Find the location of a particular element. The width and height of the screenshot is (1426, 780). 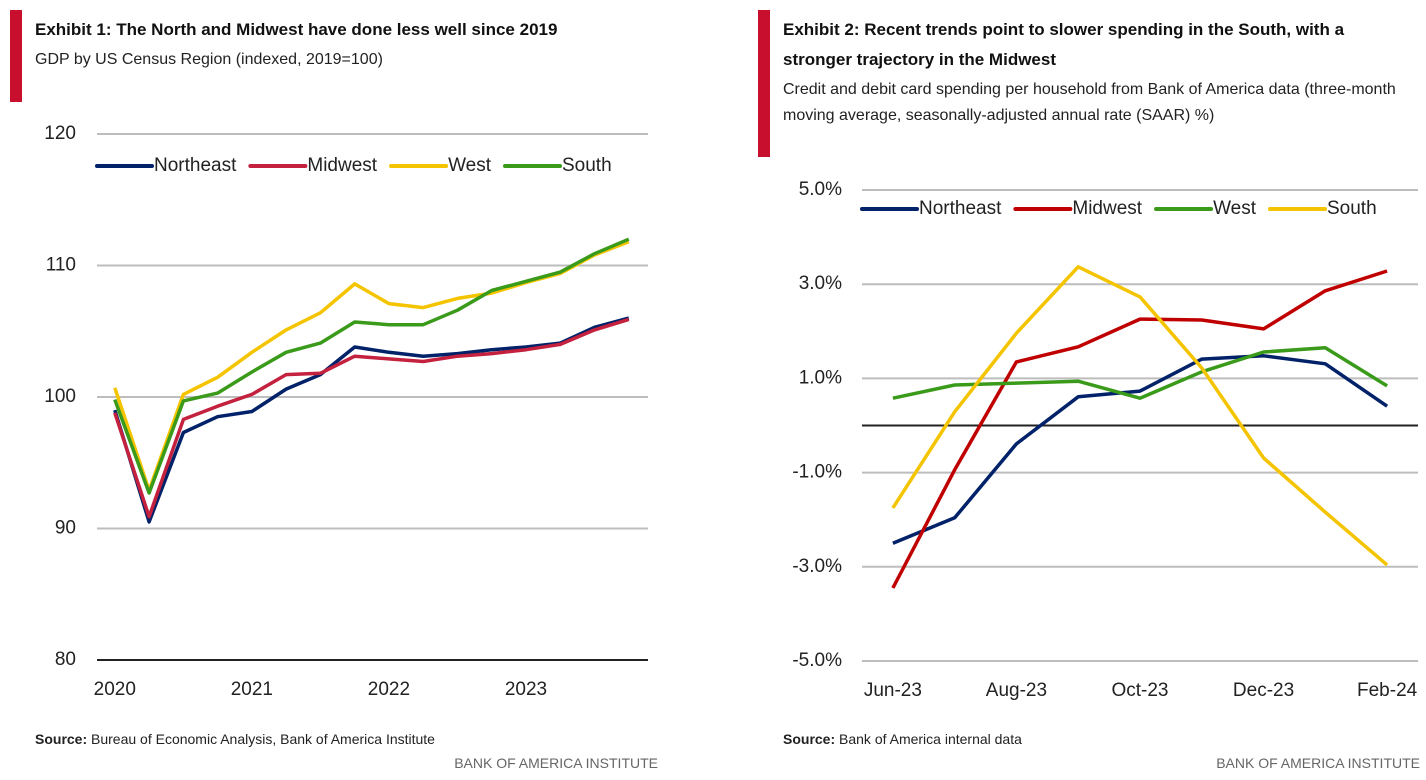

y-tick-label: 120 is located at coordinates (60, 133).